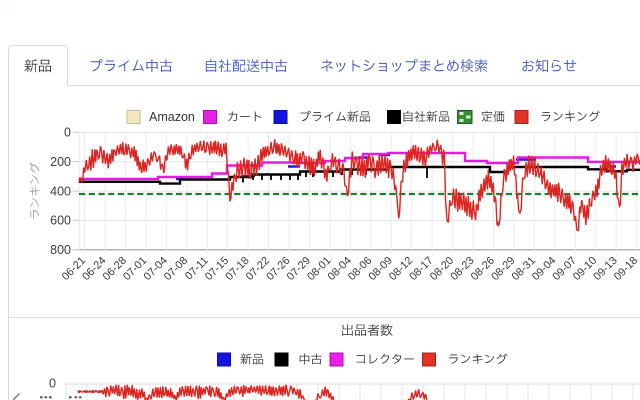 This screenshot has width=640, height=400. What do you see at coordinates (626, 269) in the screenshot?
I see `svg-text: 09-18` at bounding box center [626, 269].